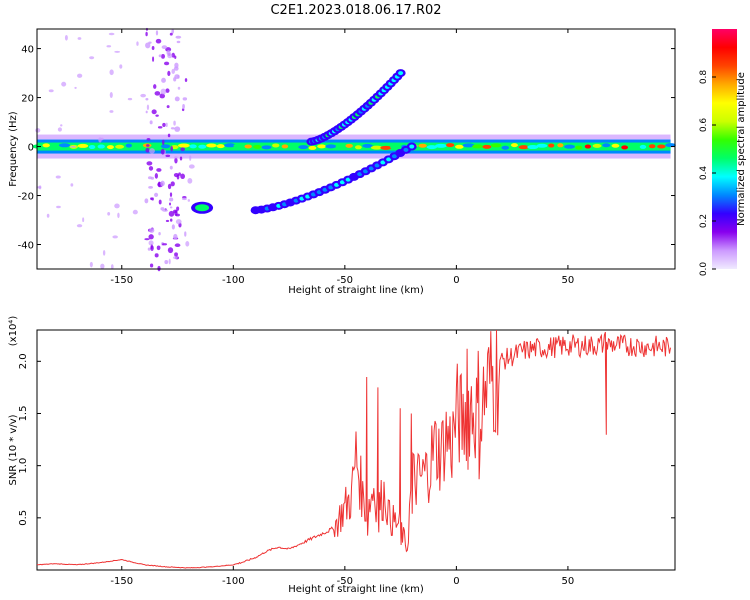  Describe the element at coordinates (356, 290) in the screenshot. I see `spectrogram-x-axis-label: Height of straight line (km)` at that location.